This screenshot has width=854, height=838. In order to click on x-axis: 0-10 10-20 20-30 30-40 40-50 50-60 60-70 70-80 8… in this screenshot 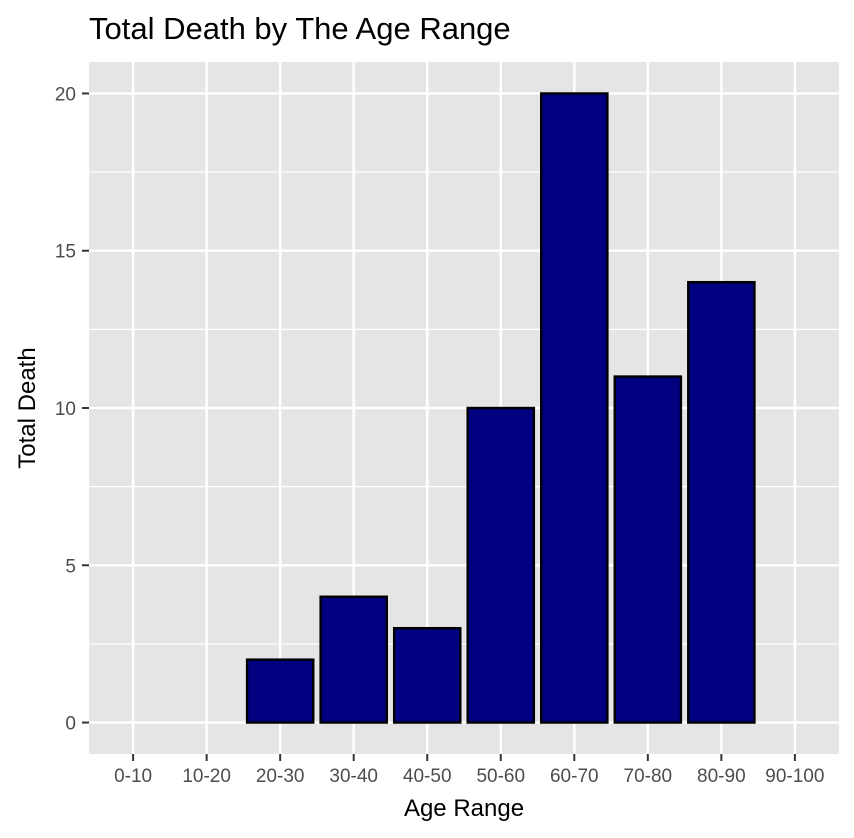, I will do `click(469, 770)`.